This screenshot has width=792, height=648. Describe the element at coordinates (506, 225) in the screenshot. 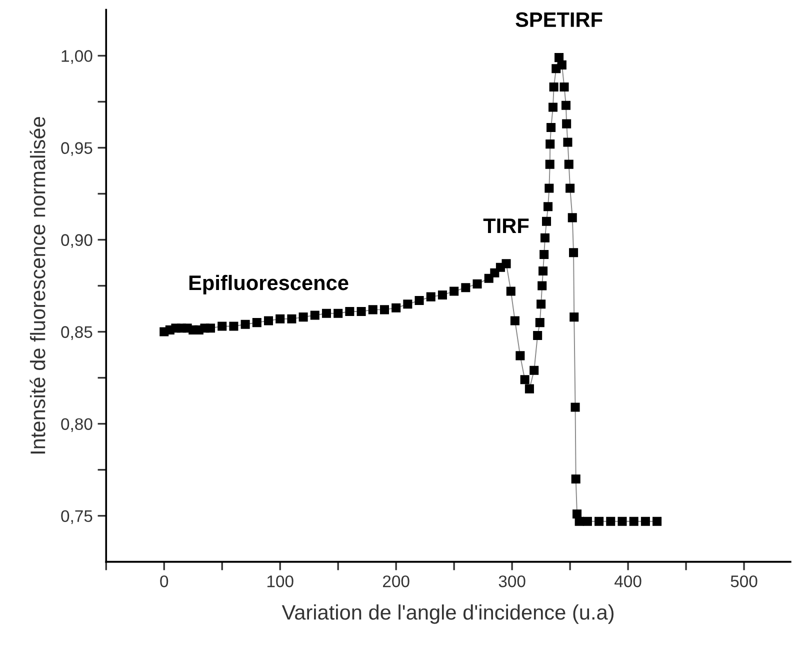

I see `annotation: TIRF` at that location.